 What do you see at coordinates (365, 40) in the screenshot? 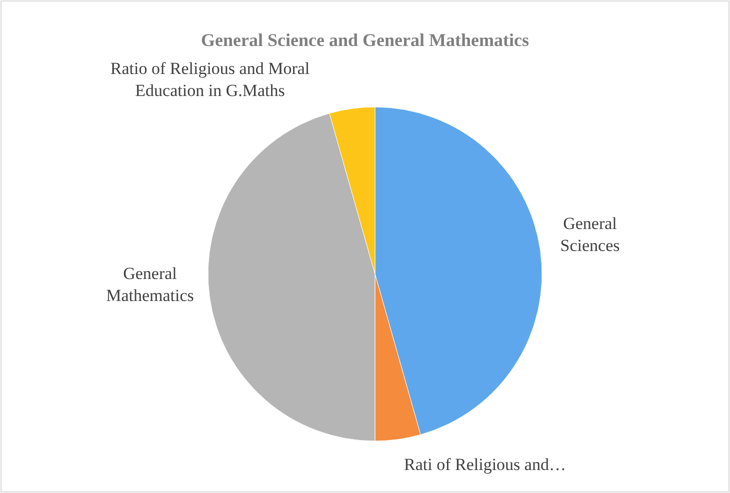
I see `chart-title: General Science and General Mathematics` at bounding box center [365, 40].